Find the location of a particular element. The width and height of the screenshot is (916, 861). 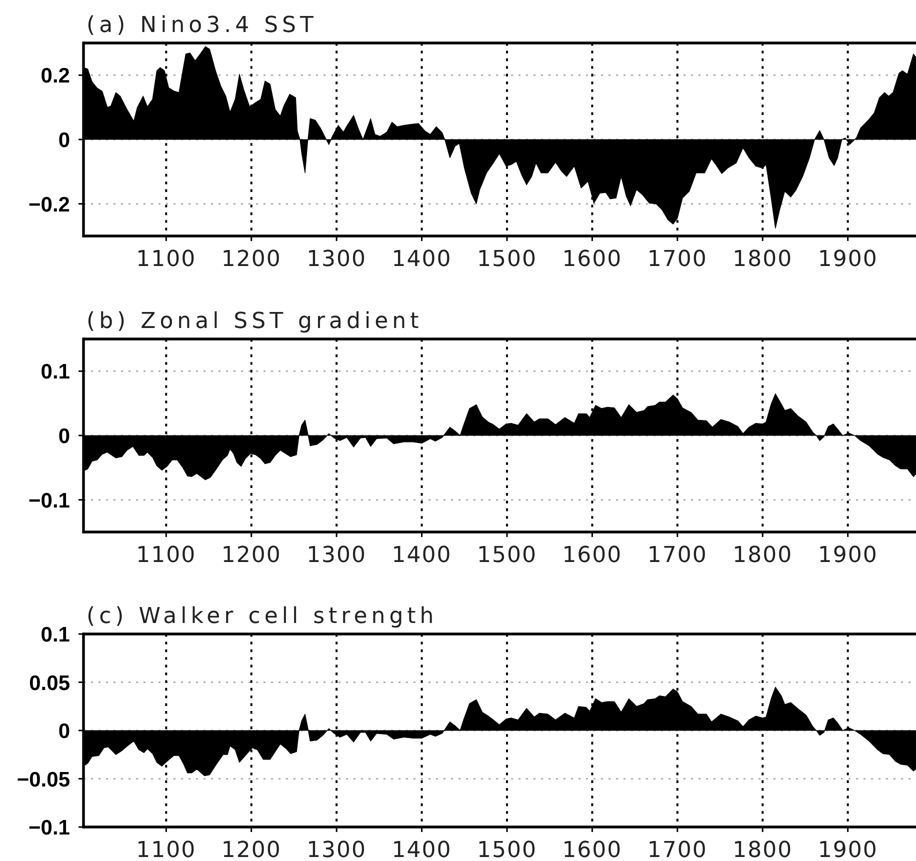

chart-title: (b) Zonal SST gradient is located at coordinates (254, 321).